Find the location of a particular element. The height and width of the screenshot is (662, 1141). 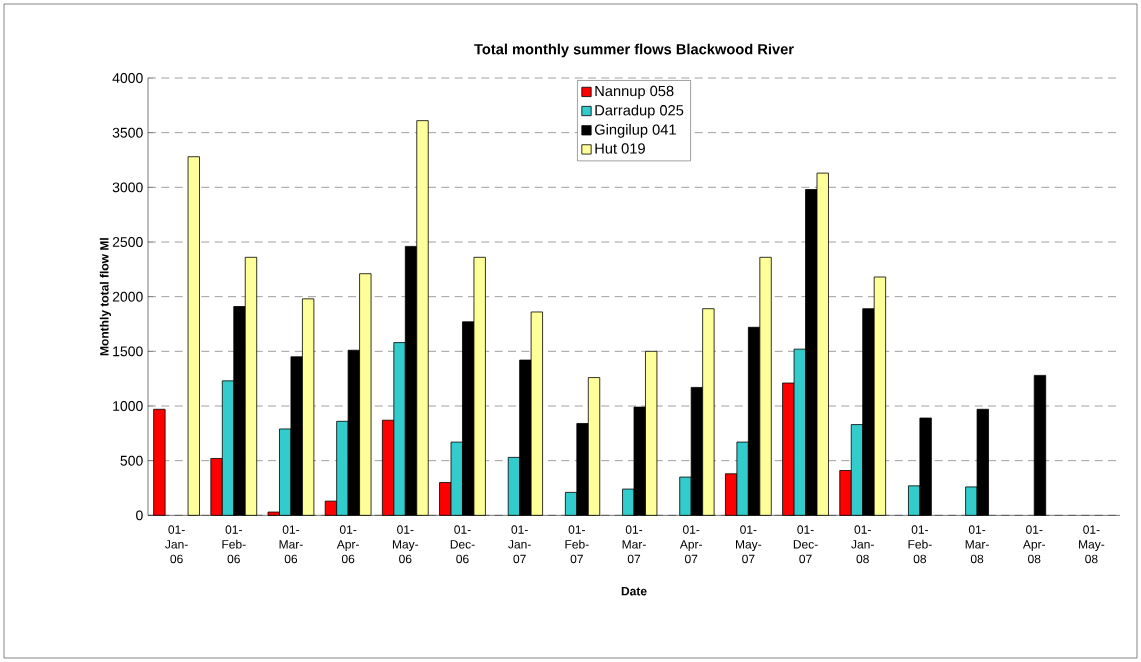

x-tick-label: 01-May-06 is located at coordinates (405, 544).